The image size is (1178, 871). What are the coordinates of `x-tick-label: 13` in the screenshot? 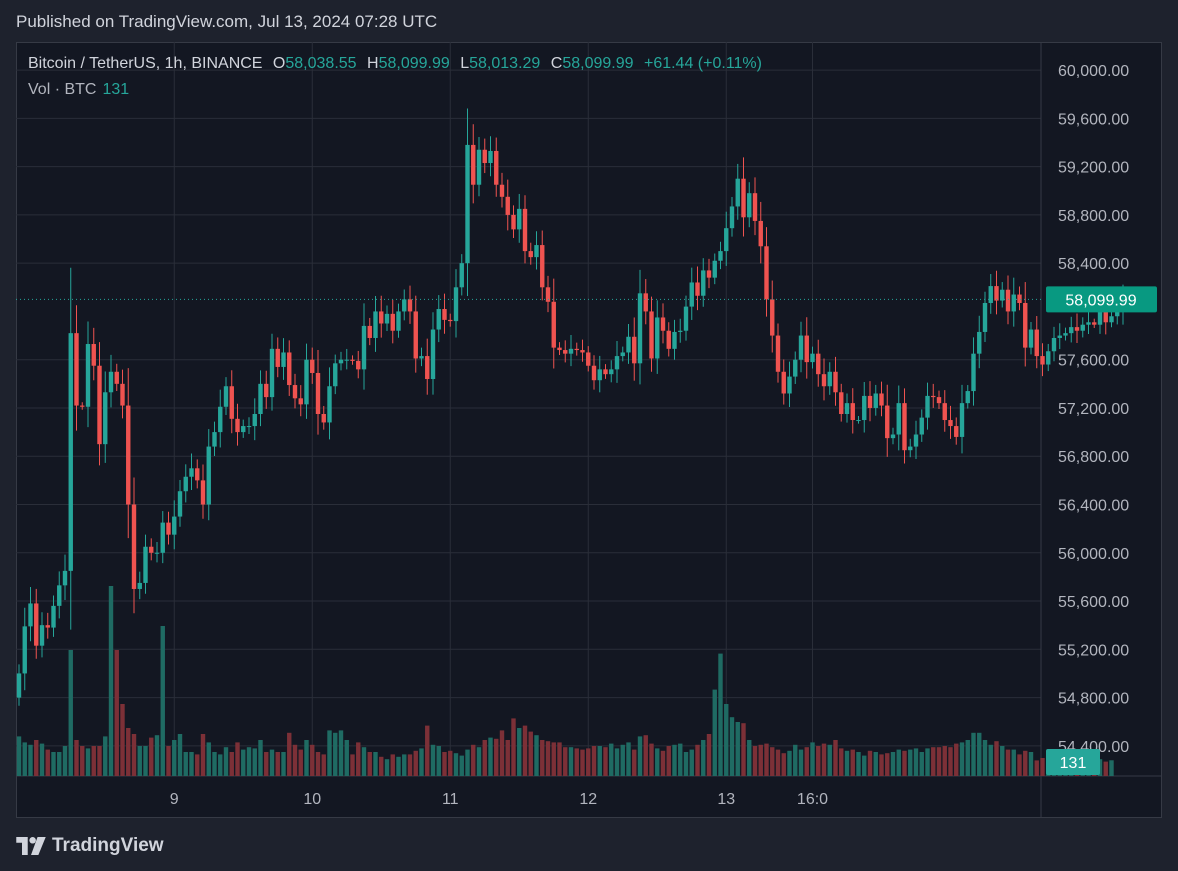 It's located at (726, 799).